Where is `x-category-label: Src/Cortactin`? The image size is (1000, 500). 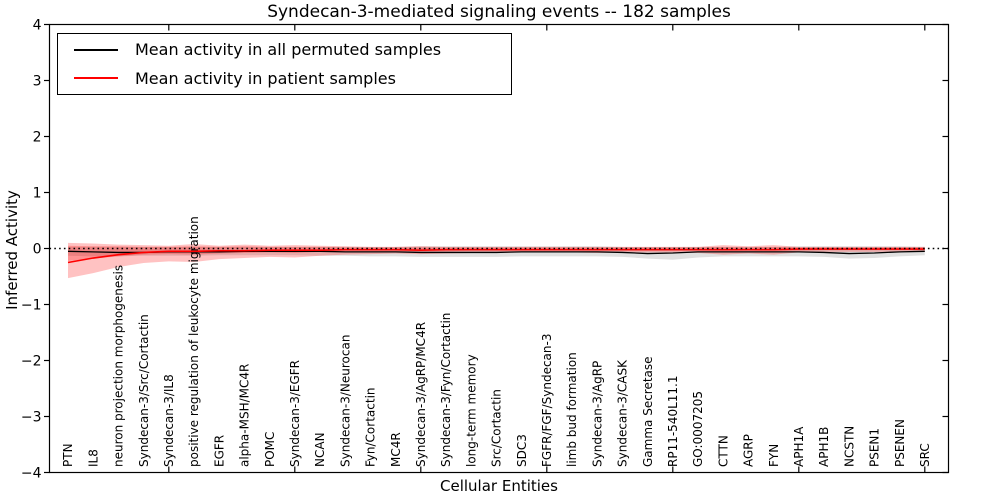 x-category-label: Src/Cortactin is located at coordinates (497, 428).